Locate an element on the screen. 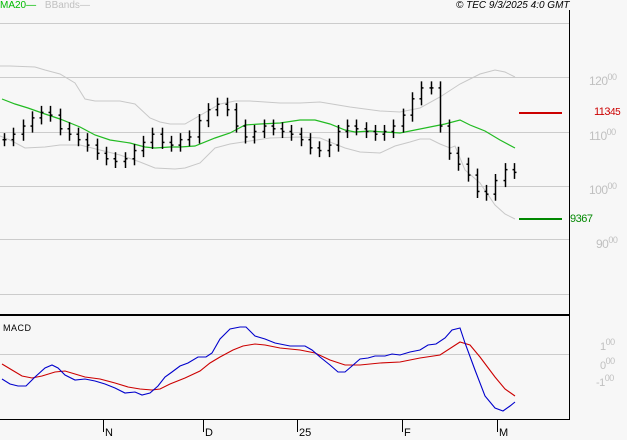 The image size is (627, 440). resistance-label: 11345 is located at coordinates (607, 112).